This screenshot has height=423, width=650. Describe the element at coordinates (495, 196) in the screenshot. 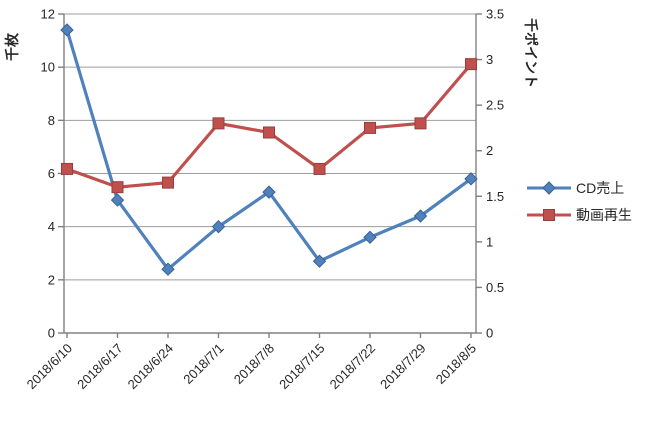

I see `svg-text: 1.5` at that location.